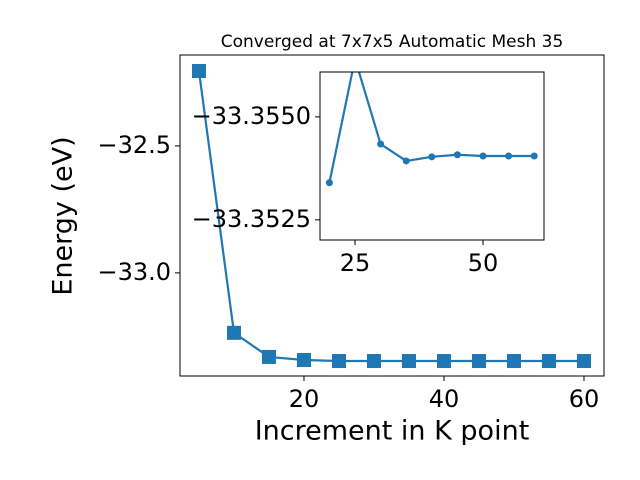 The height and width of the screenshot is (480, 640). I want to click on y-tick-label: −33.0, so click(134, 272).